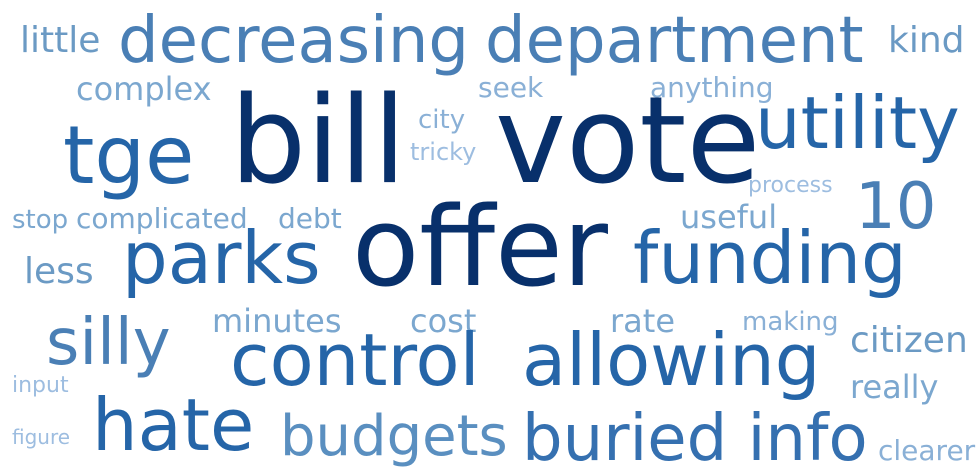 This screenshot has height=469, width=979. What do you see at coordinates (926, 40) in the screenshot?
I see `word: kind` at bounding box center [926, 40].